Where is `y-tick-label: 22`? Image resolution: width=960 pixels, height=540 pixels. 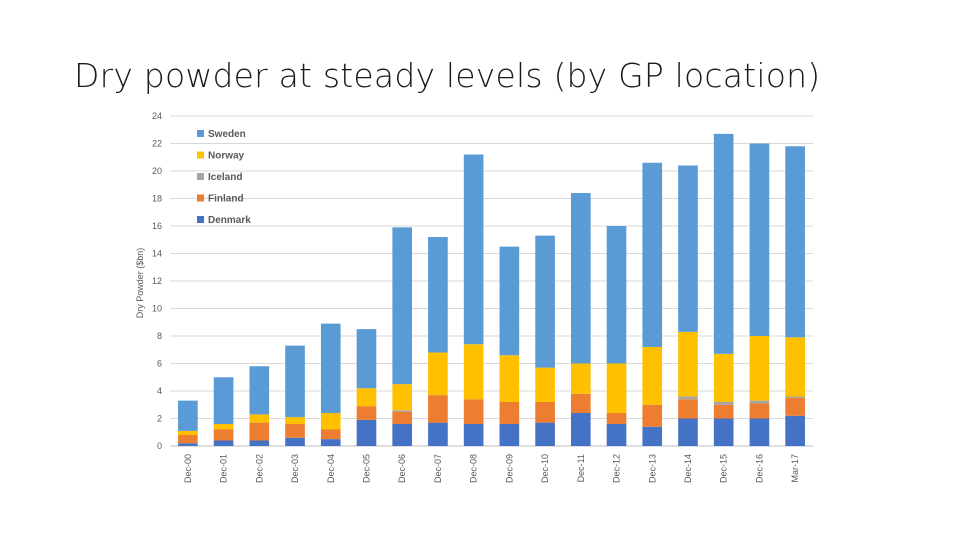 y-tick-label: 22 is located at coordinates (157, 144).